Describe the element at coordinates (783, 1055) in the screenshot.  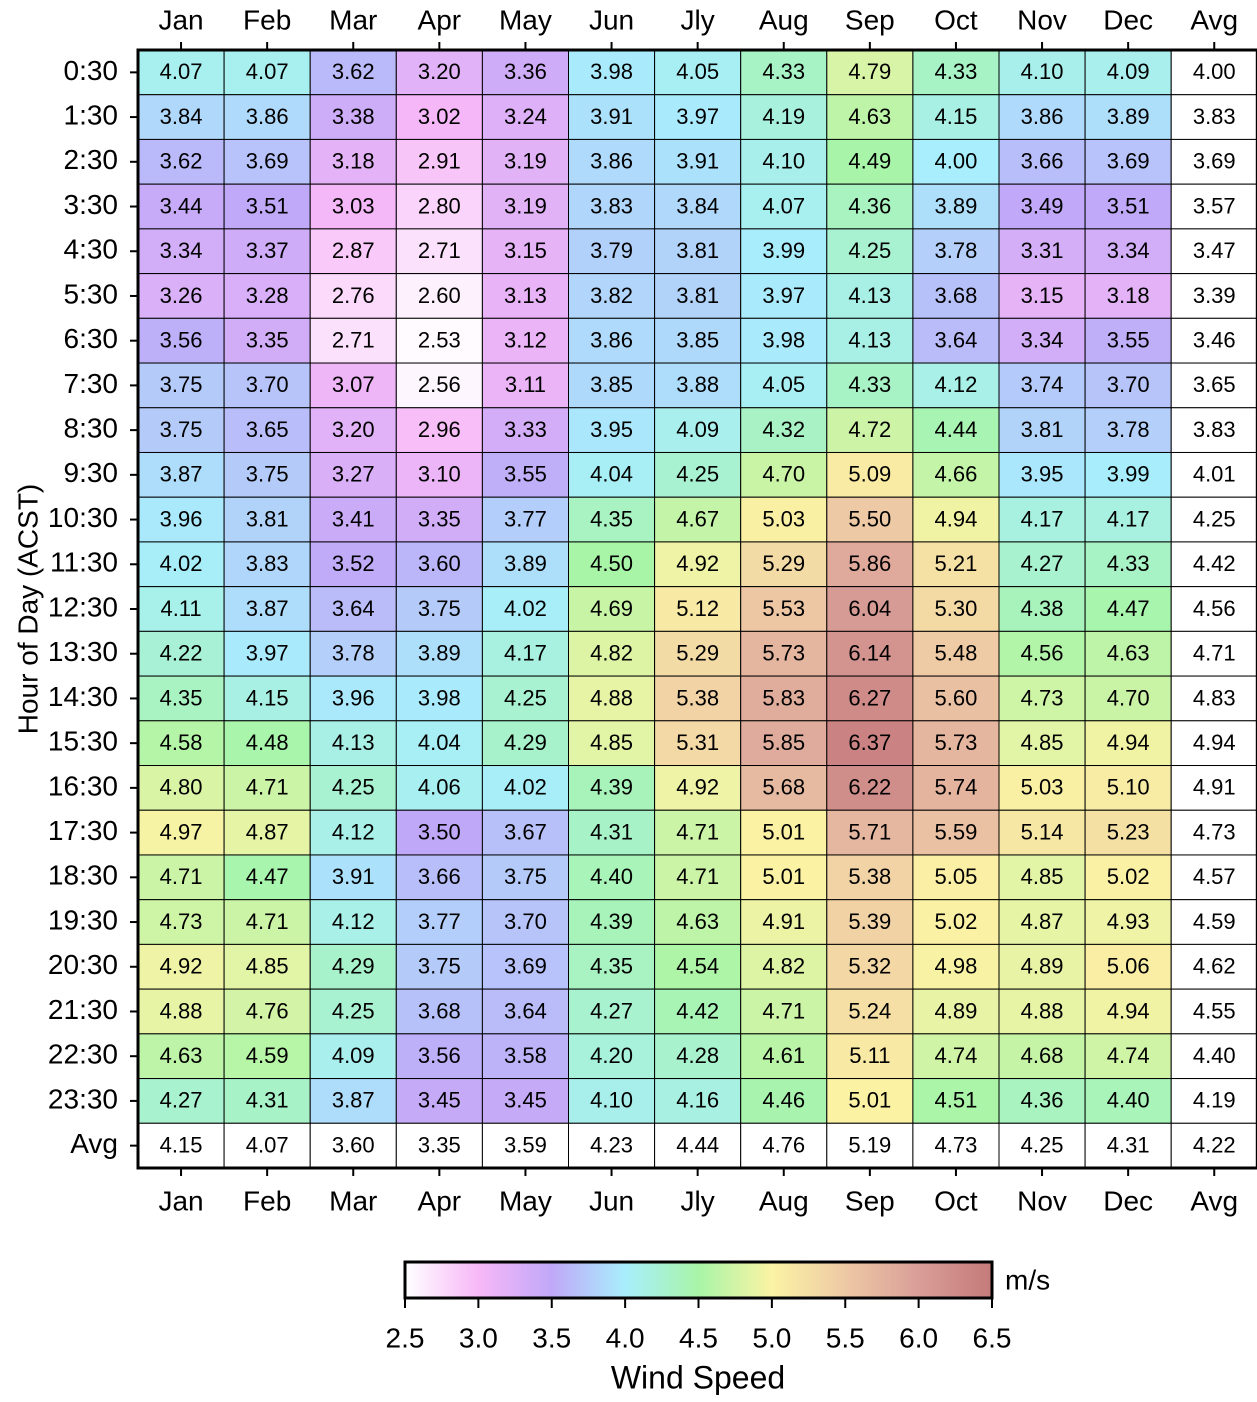
I see `cell-label: 4.61` at that location.